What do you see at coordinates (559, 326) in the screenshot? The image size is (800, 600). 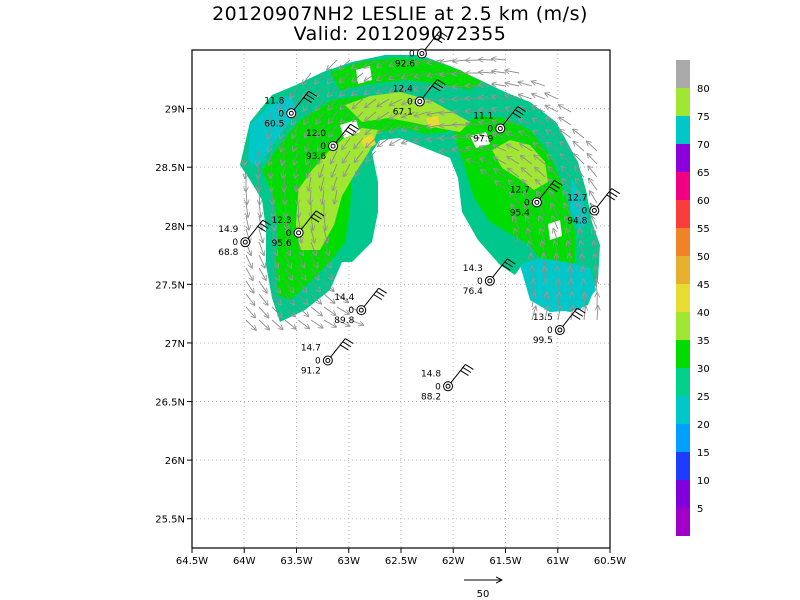 I see `station-marker: 13.5 099.5` at bounding box center [559, 326].